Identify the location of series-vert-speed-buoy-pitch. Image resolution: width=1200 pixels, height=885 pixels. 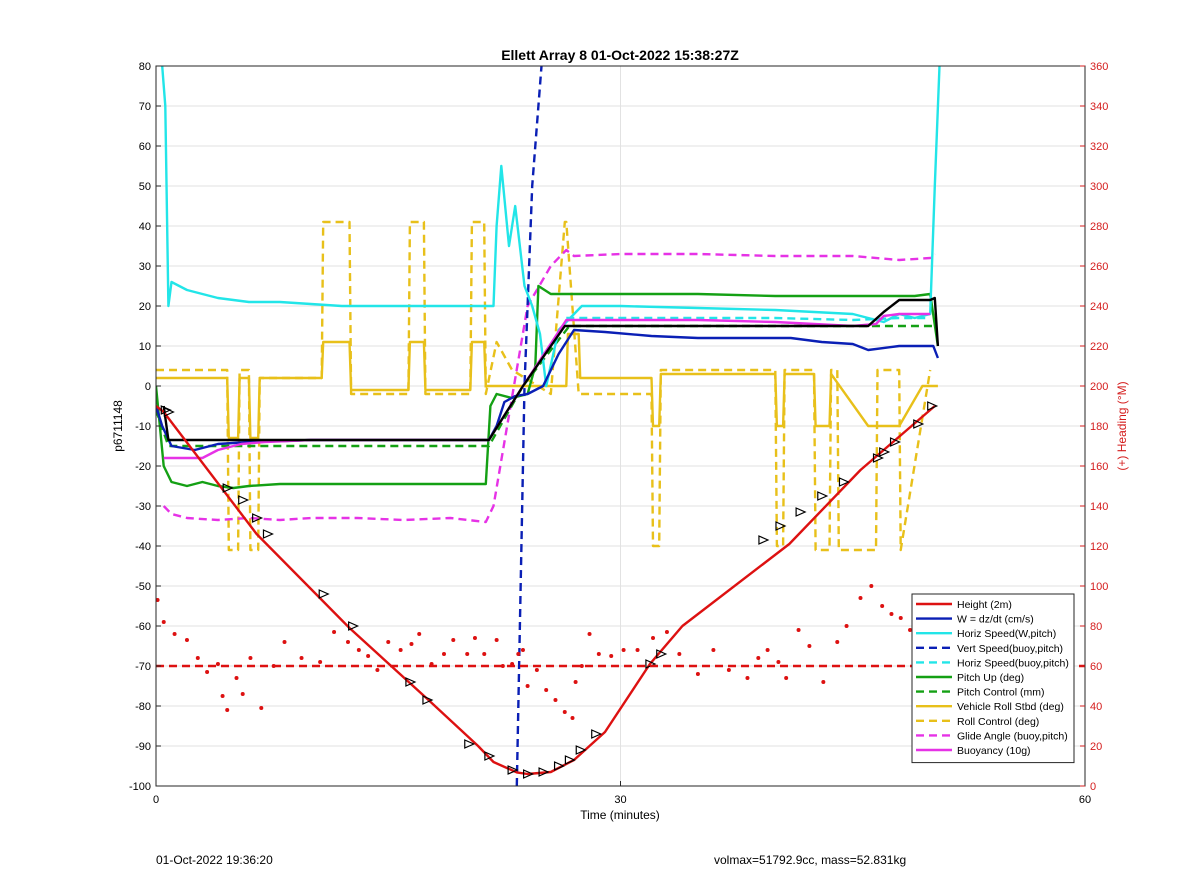
(529, 426).